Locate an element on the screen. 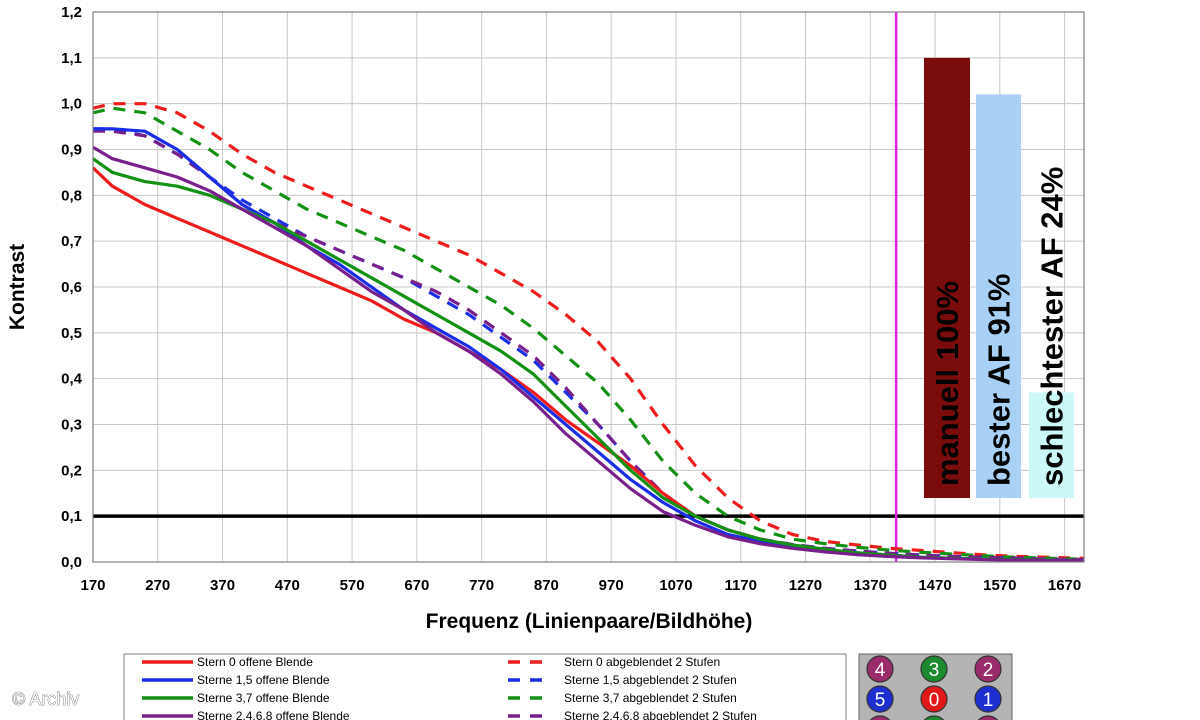 Image resolution: width=1200 pixels, height=720 pixels. number-badge-label: 3 is located at coordinates (934, 670).